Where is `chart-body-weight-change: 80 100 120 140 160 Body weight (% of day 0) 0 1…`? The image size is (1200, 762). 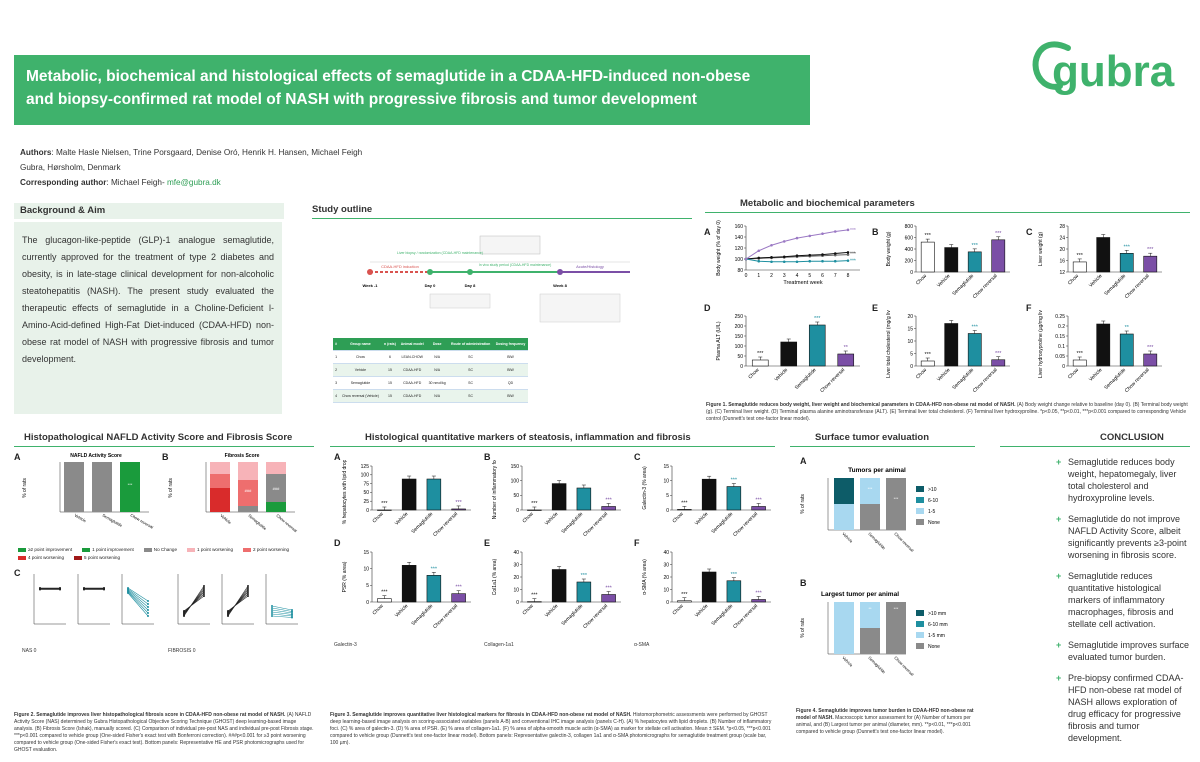 chart-body-weight-change: 80 100 120 140 160 Body weight (% of day 0) 0 1… is located at coordinates (788, 253).